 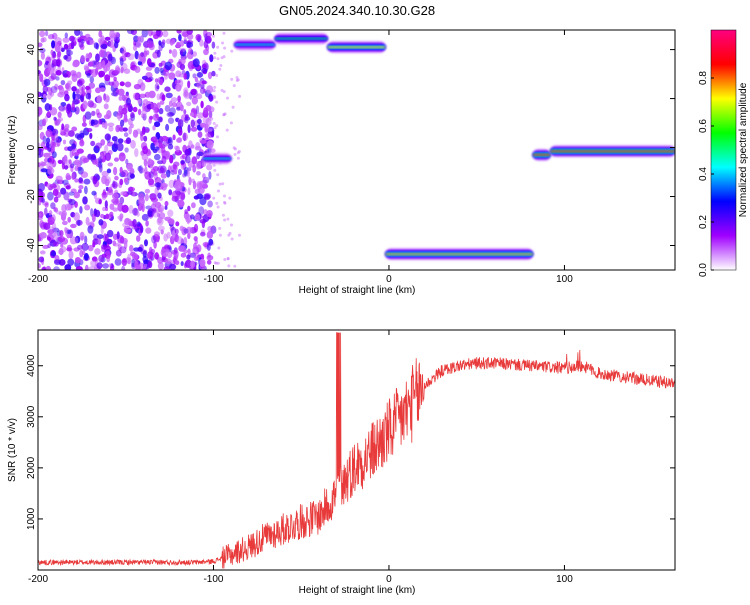 What do you see at coordinates (31, 416) in the screenshot?
I see `y-tick-label: 3000` at bounding box center [31, 416].